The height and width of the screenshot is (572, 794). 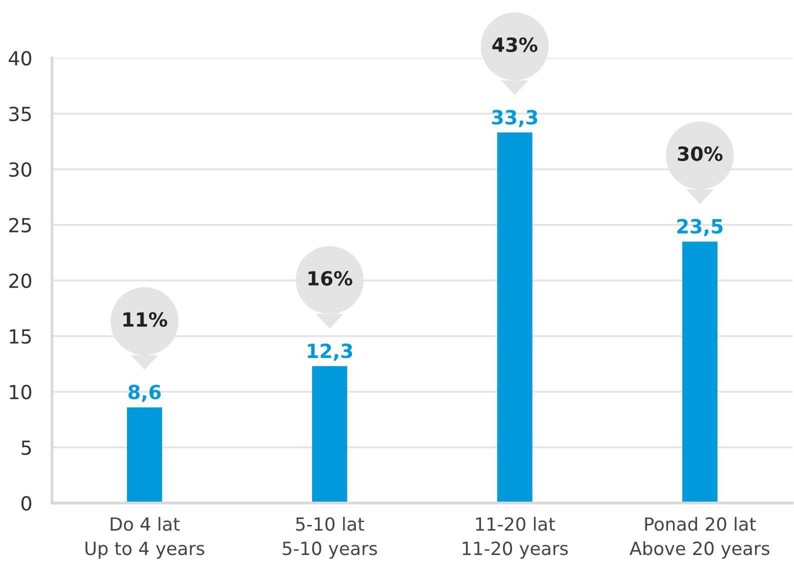 What do you see at coordinates (20, 280) in the screenshot?
I see `y-tick-label: 20` at bounding box center [20, 280].